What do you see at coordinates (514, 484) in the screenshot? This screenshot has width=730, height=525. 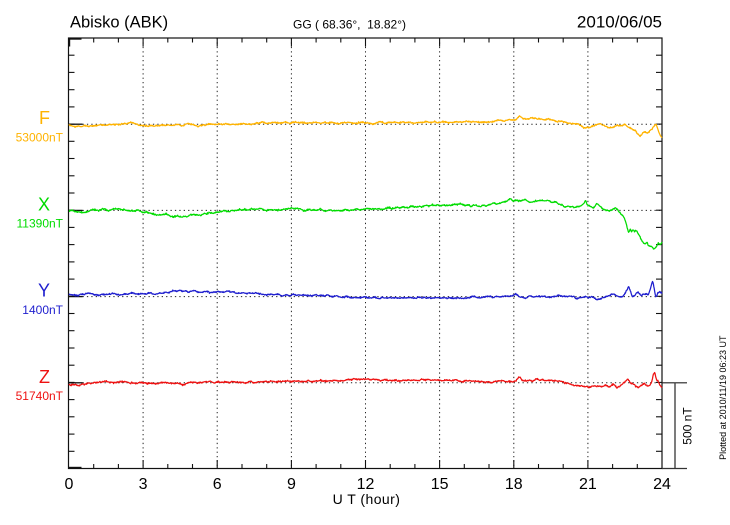 I see `svg-text: 18` at bounding box center [514, 484].